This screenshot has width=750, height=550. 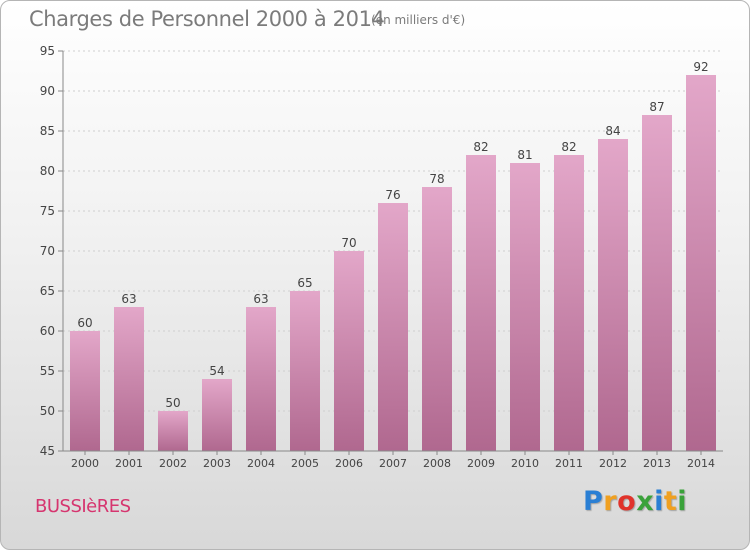 I want to click on chart-subtitle: (en milliers d'€), so click(x=418, y=20).